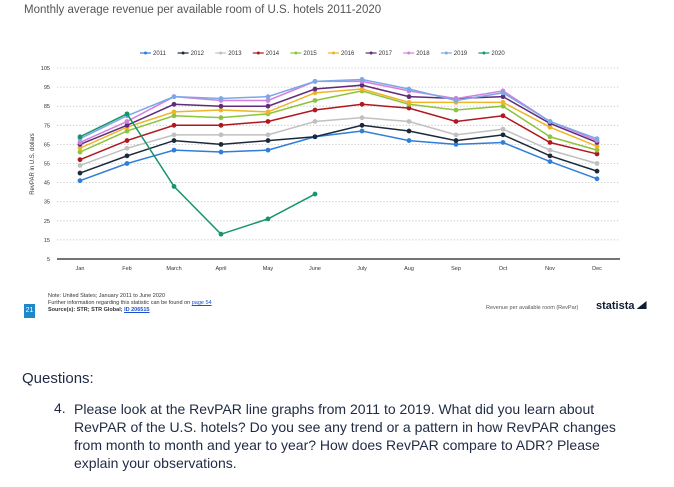 The image size is (674, 487). I want to click on legend-marker-2012, so click(183, 53).